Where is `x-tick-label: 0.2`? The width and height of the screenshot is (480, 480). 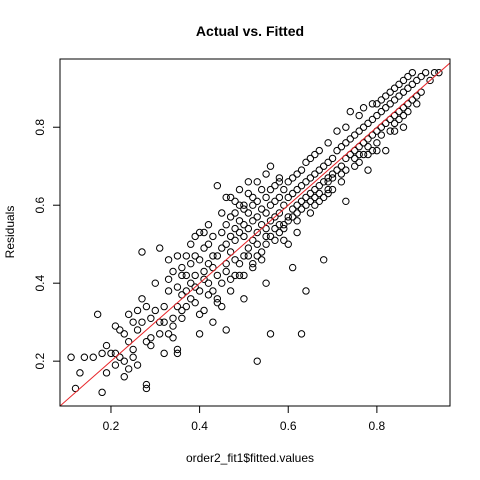
x-tick-label: 0.2 is located at coordinates (111, 426).